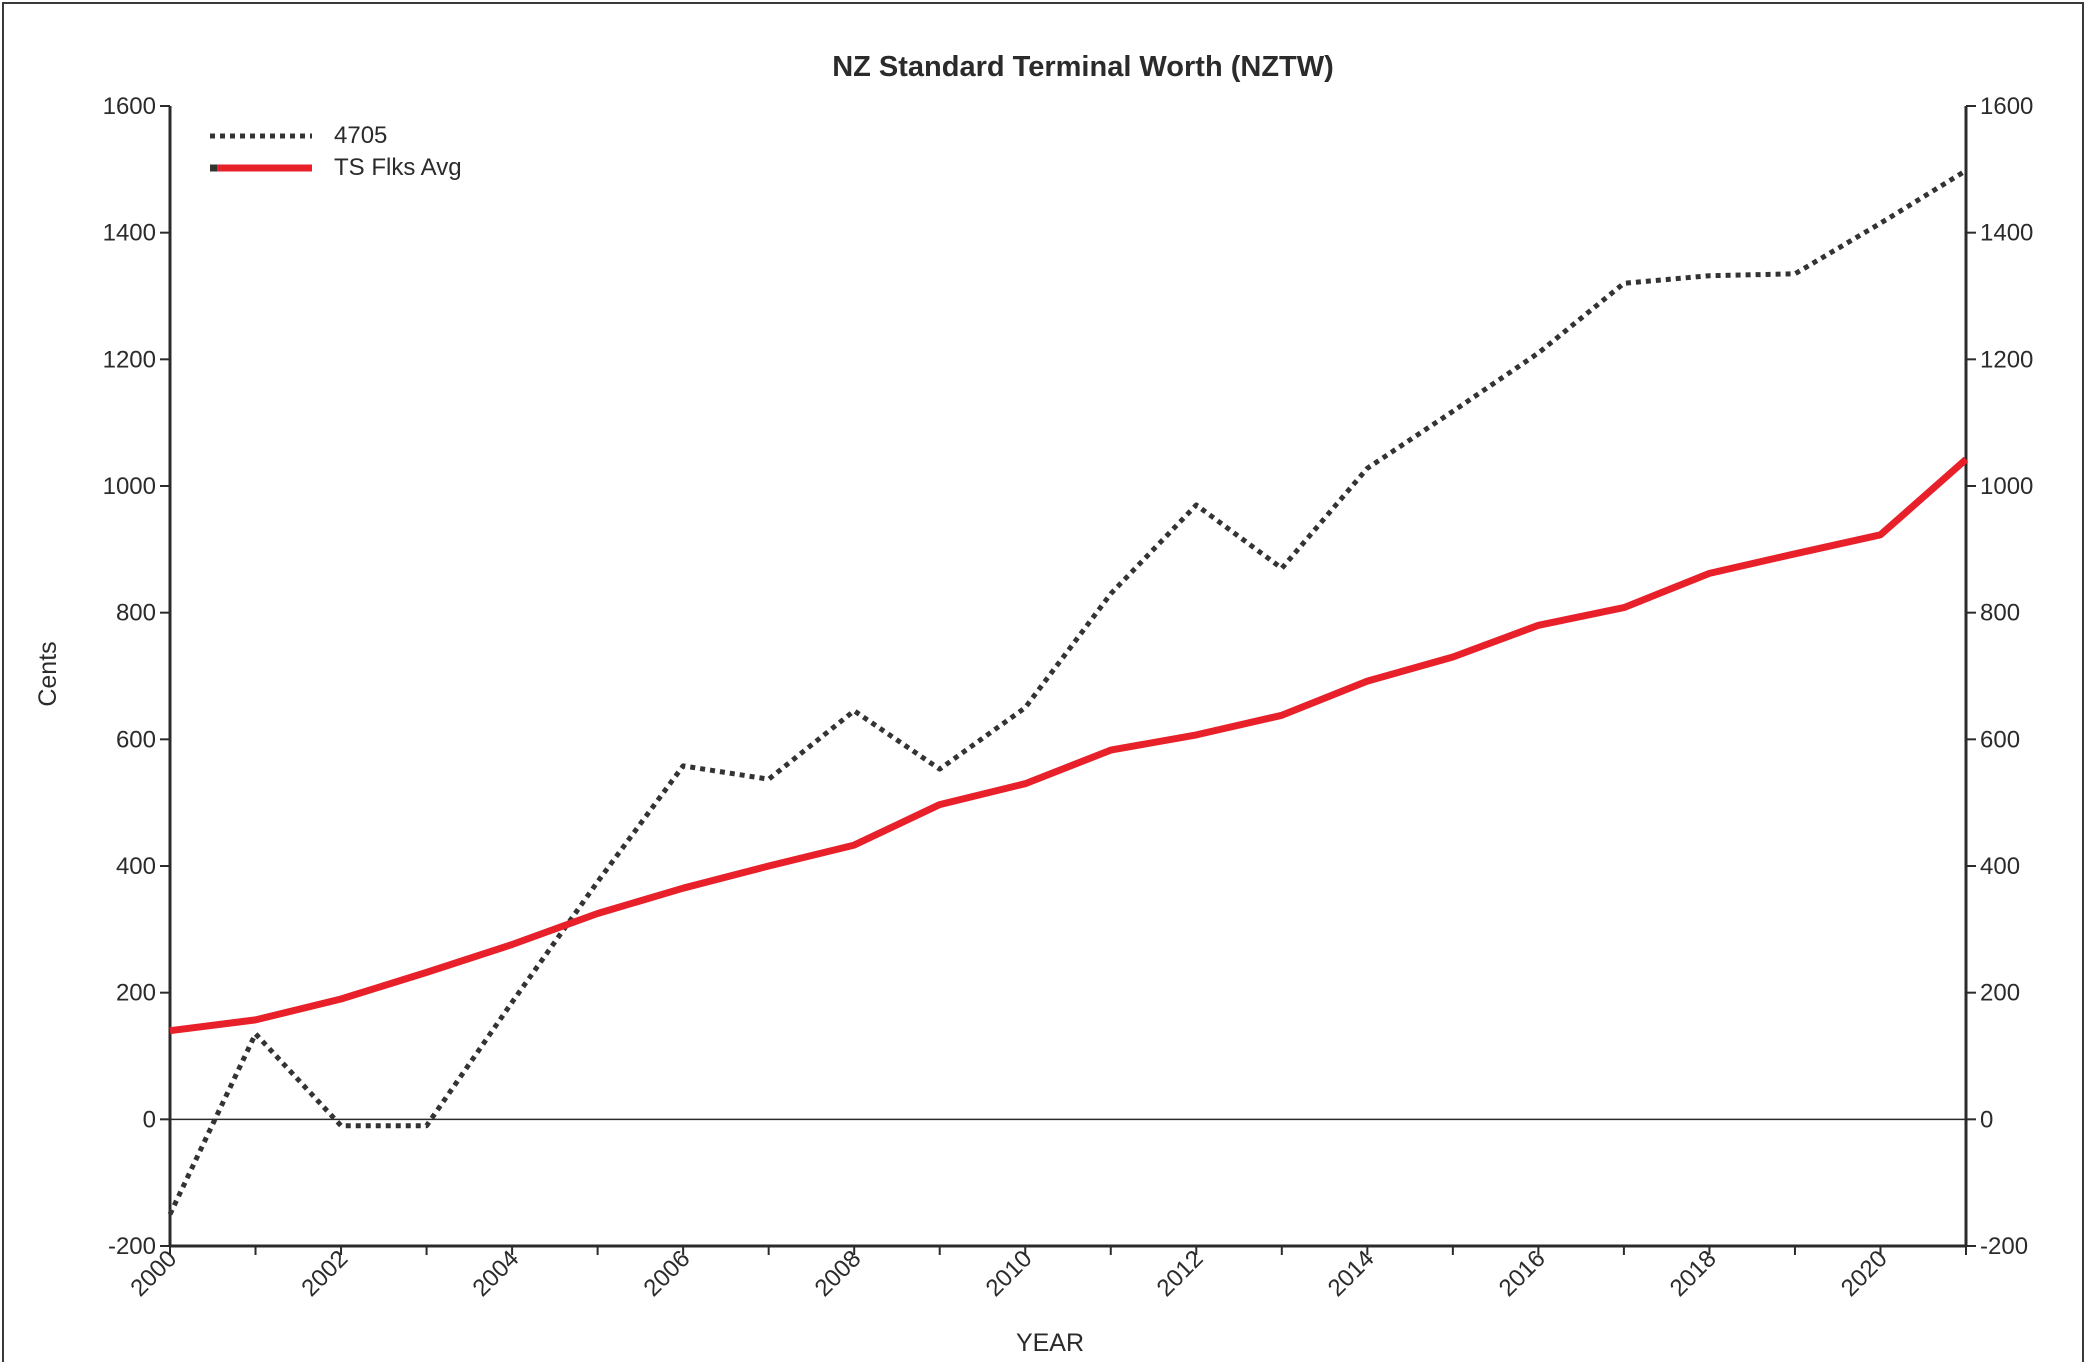 The height and width of the screenshot is (1364, 2090). I want to click on y-tick-label-right: 1000, so click(2006, 486).